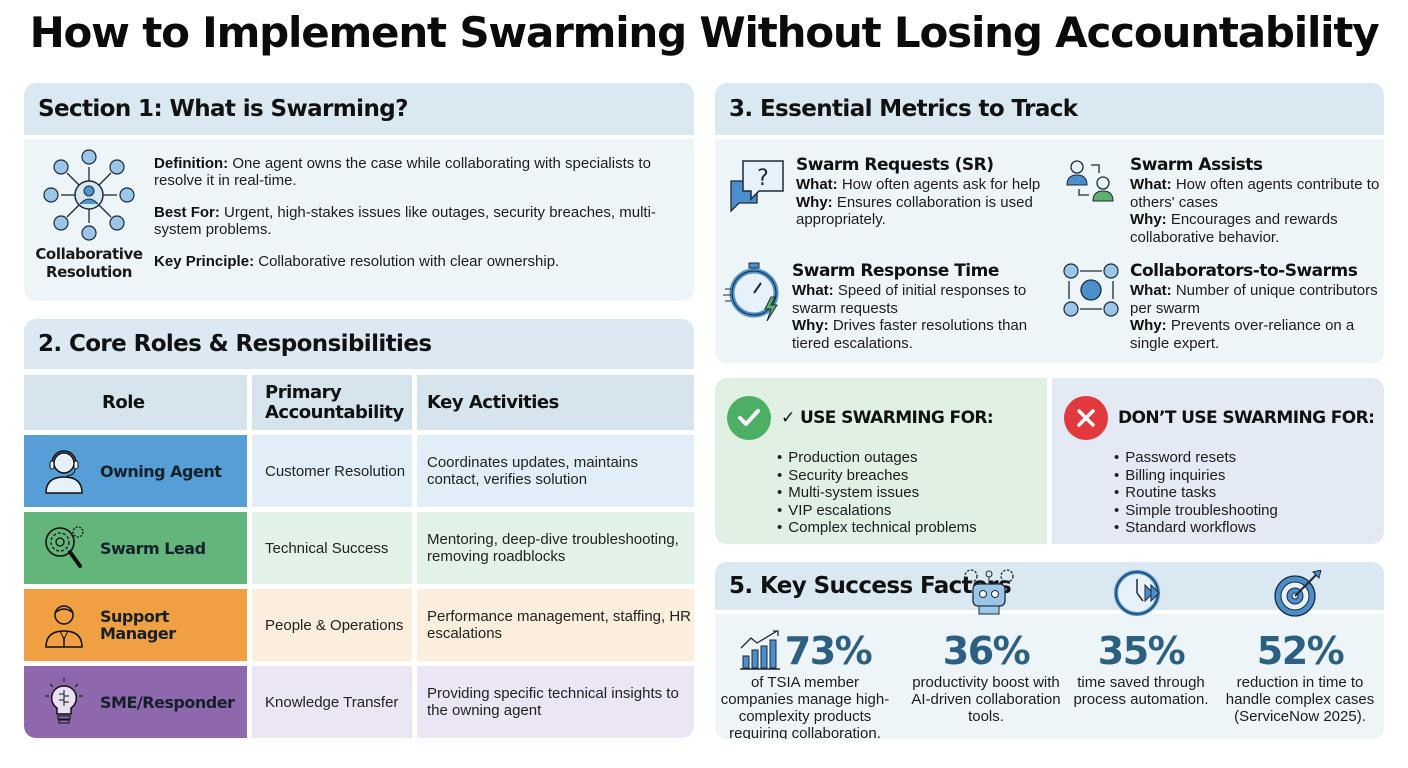 The width and height of the screenshot is (1408, 768). Describe the element at coordinates (153, 548) in the screenshot. I see `role-name: Swarm Lead` at that location.